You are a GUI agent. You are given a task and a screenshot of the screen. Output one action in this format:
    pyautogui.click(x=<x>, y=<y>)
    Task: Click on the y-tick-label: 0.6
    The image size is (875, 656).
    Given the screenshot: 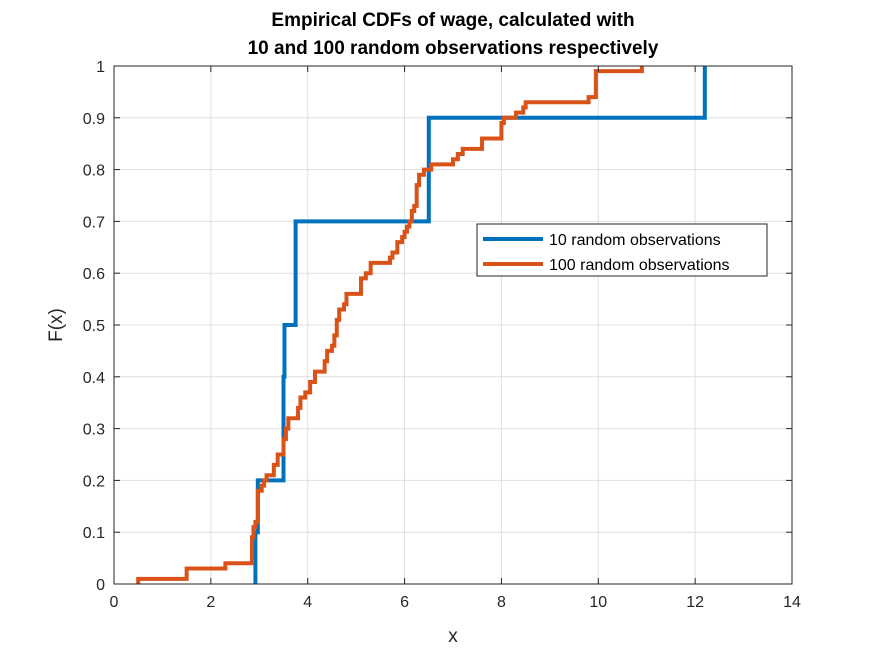 What is the action you would take?
    pyautogui.click(x=94, y=274)
    